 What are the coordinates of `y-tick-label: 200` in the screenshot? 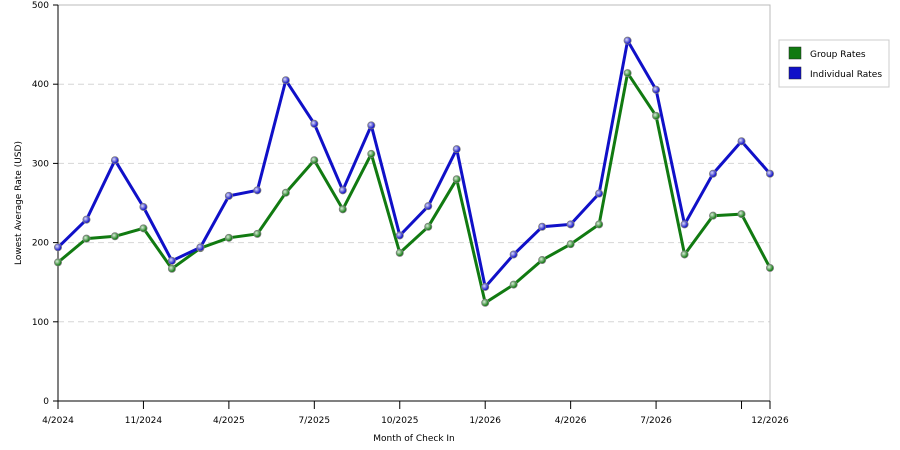 It's located at (40, 244).